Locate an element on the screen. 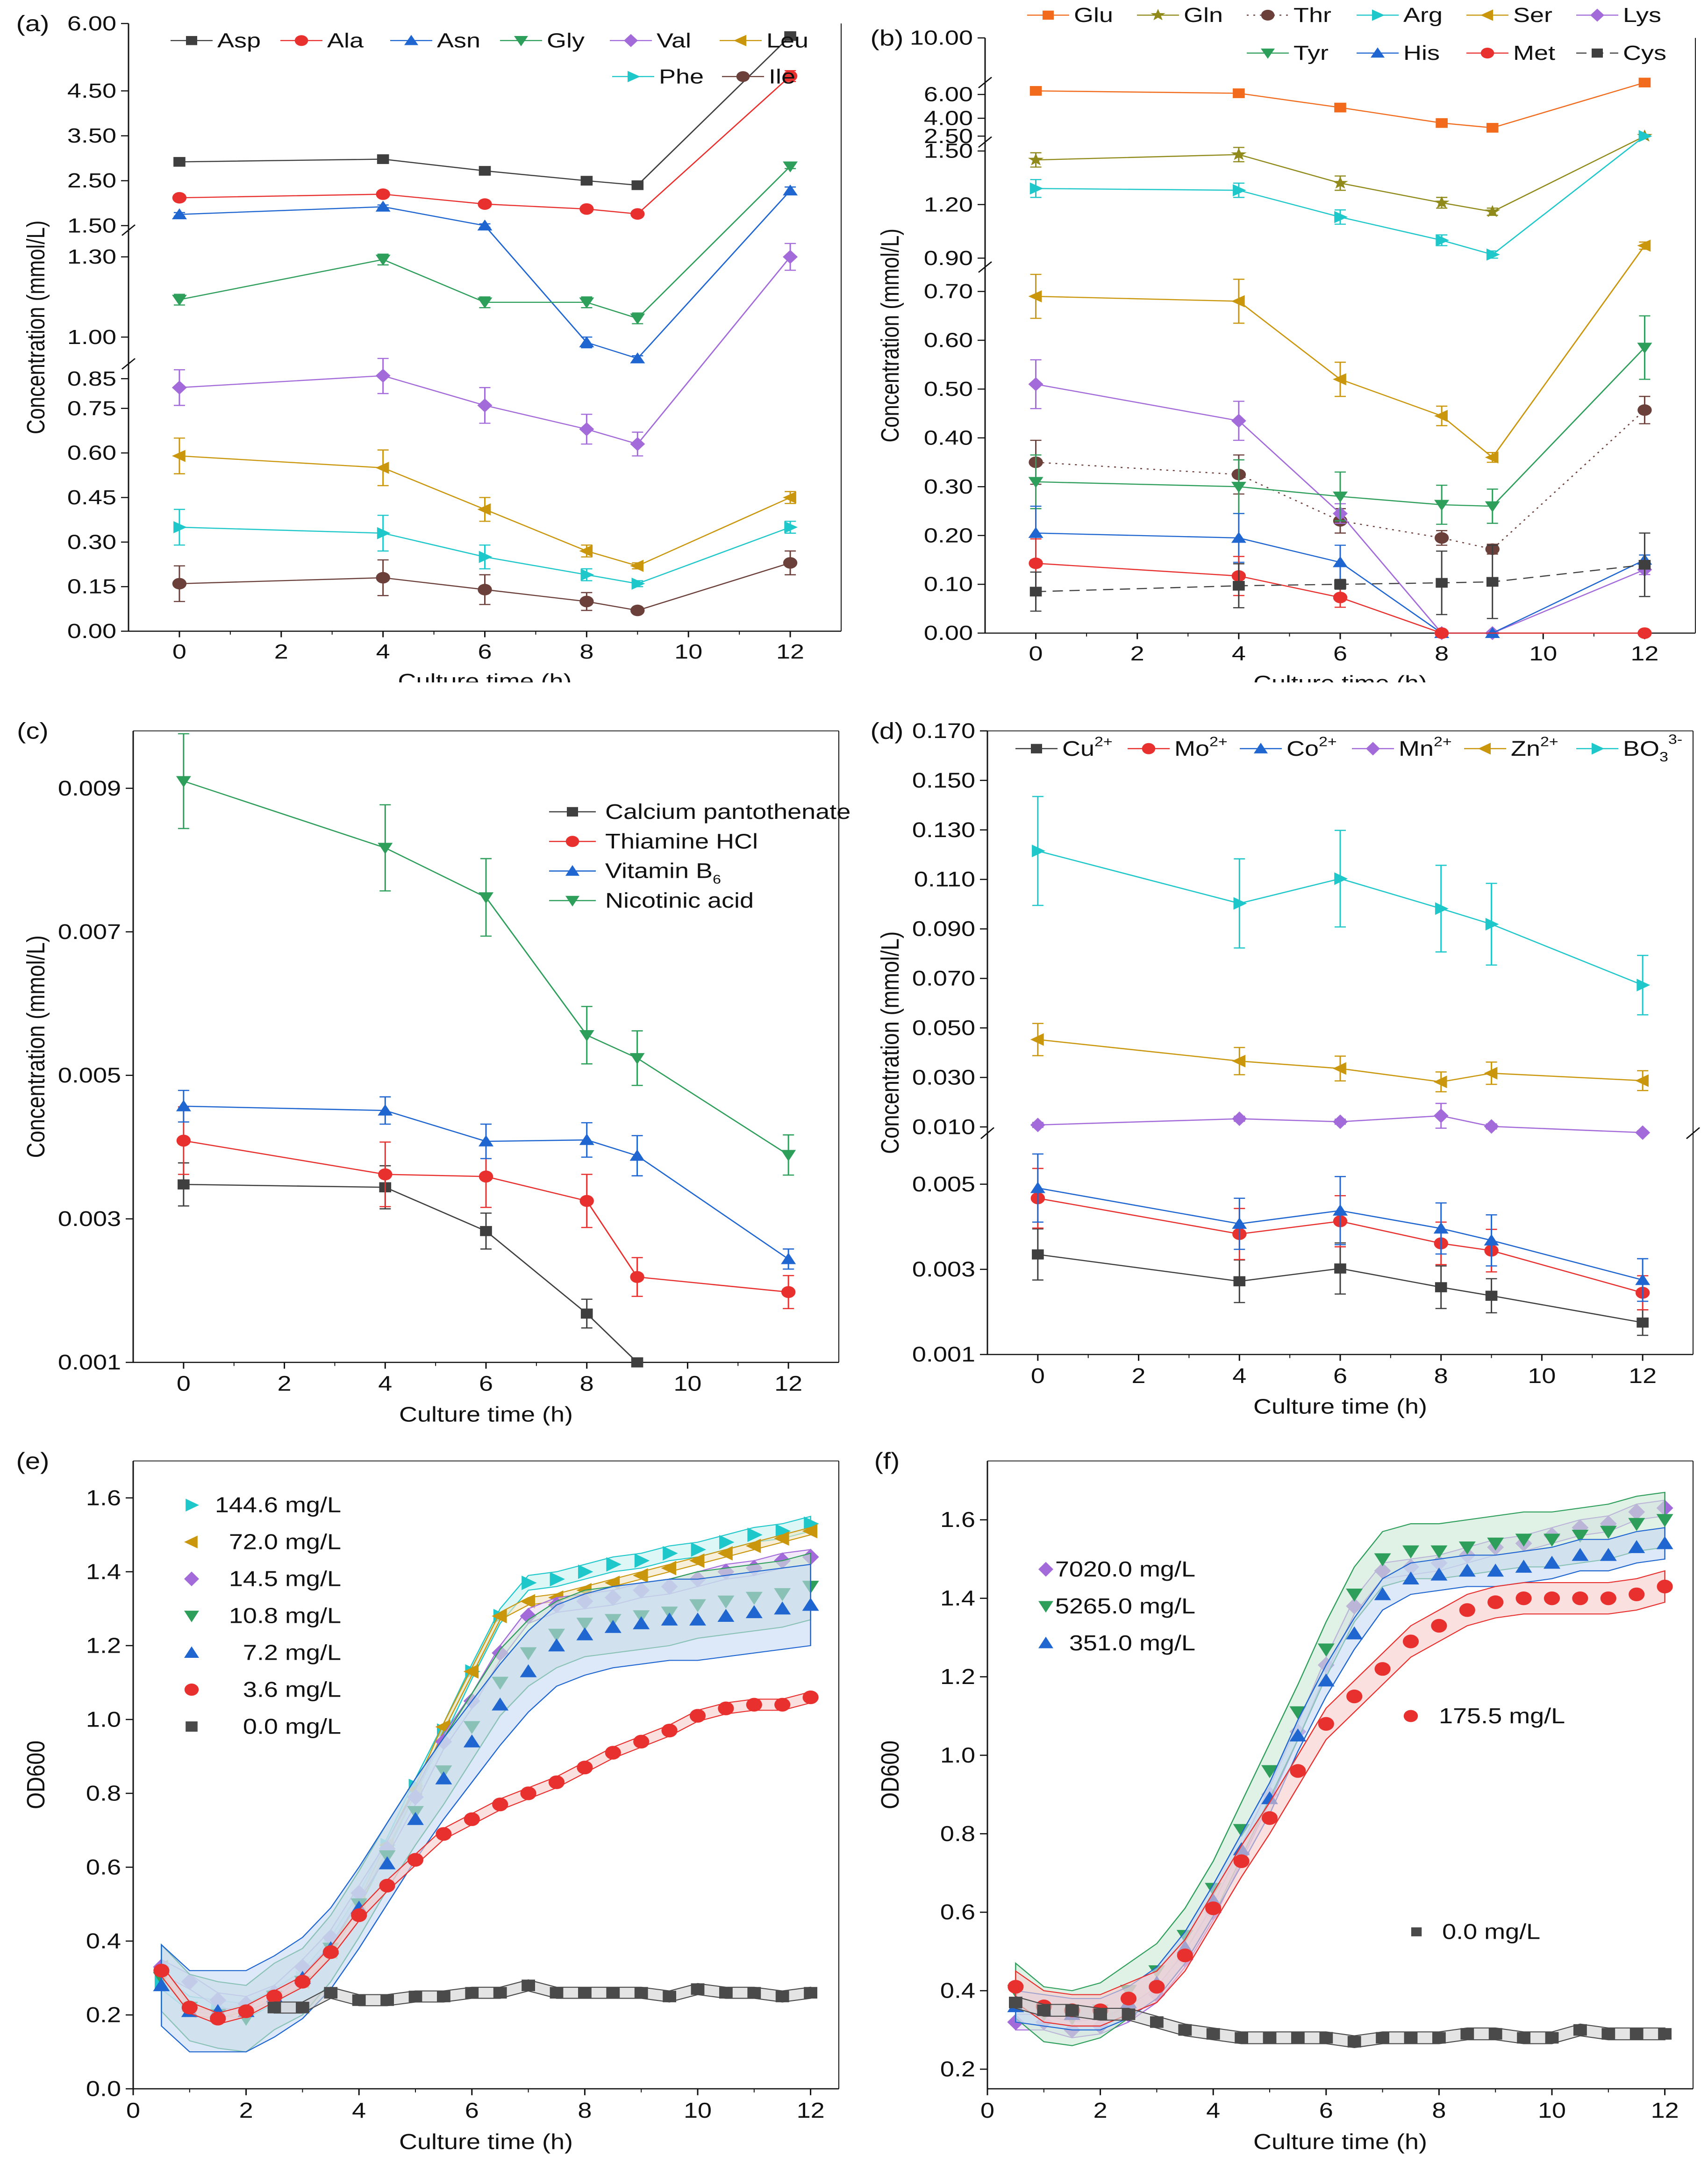 The height and width of the screenshot is (2157, 1708). legend-item: Glu is located at coordinates (1070, 15).